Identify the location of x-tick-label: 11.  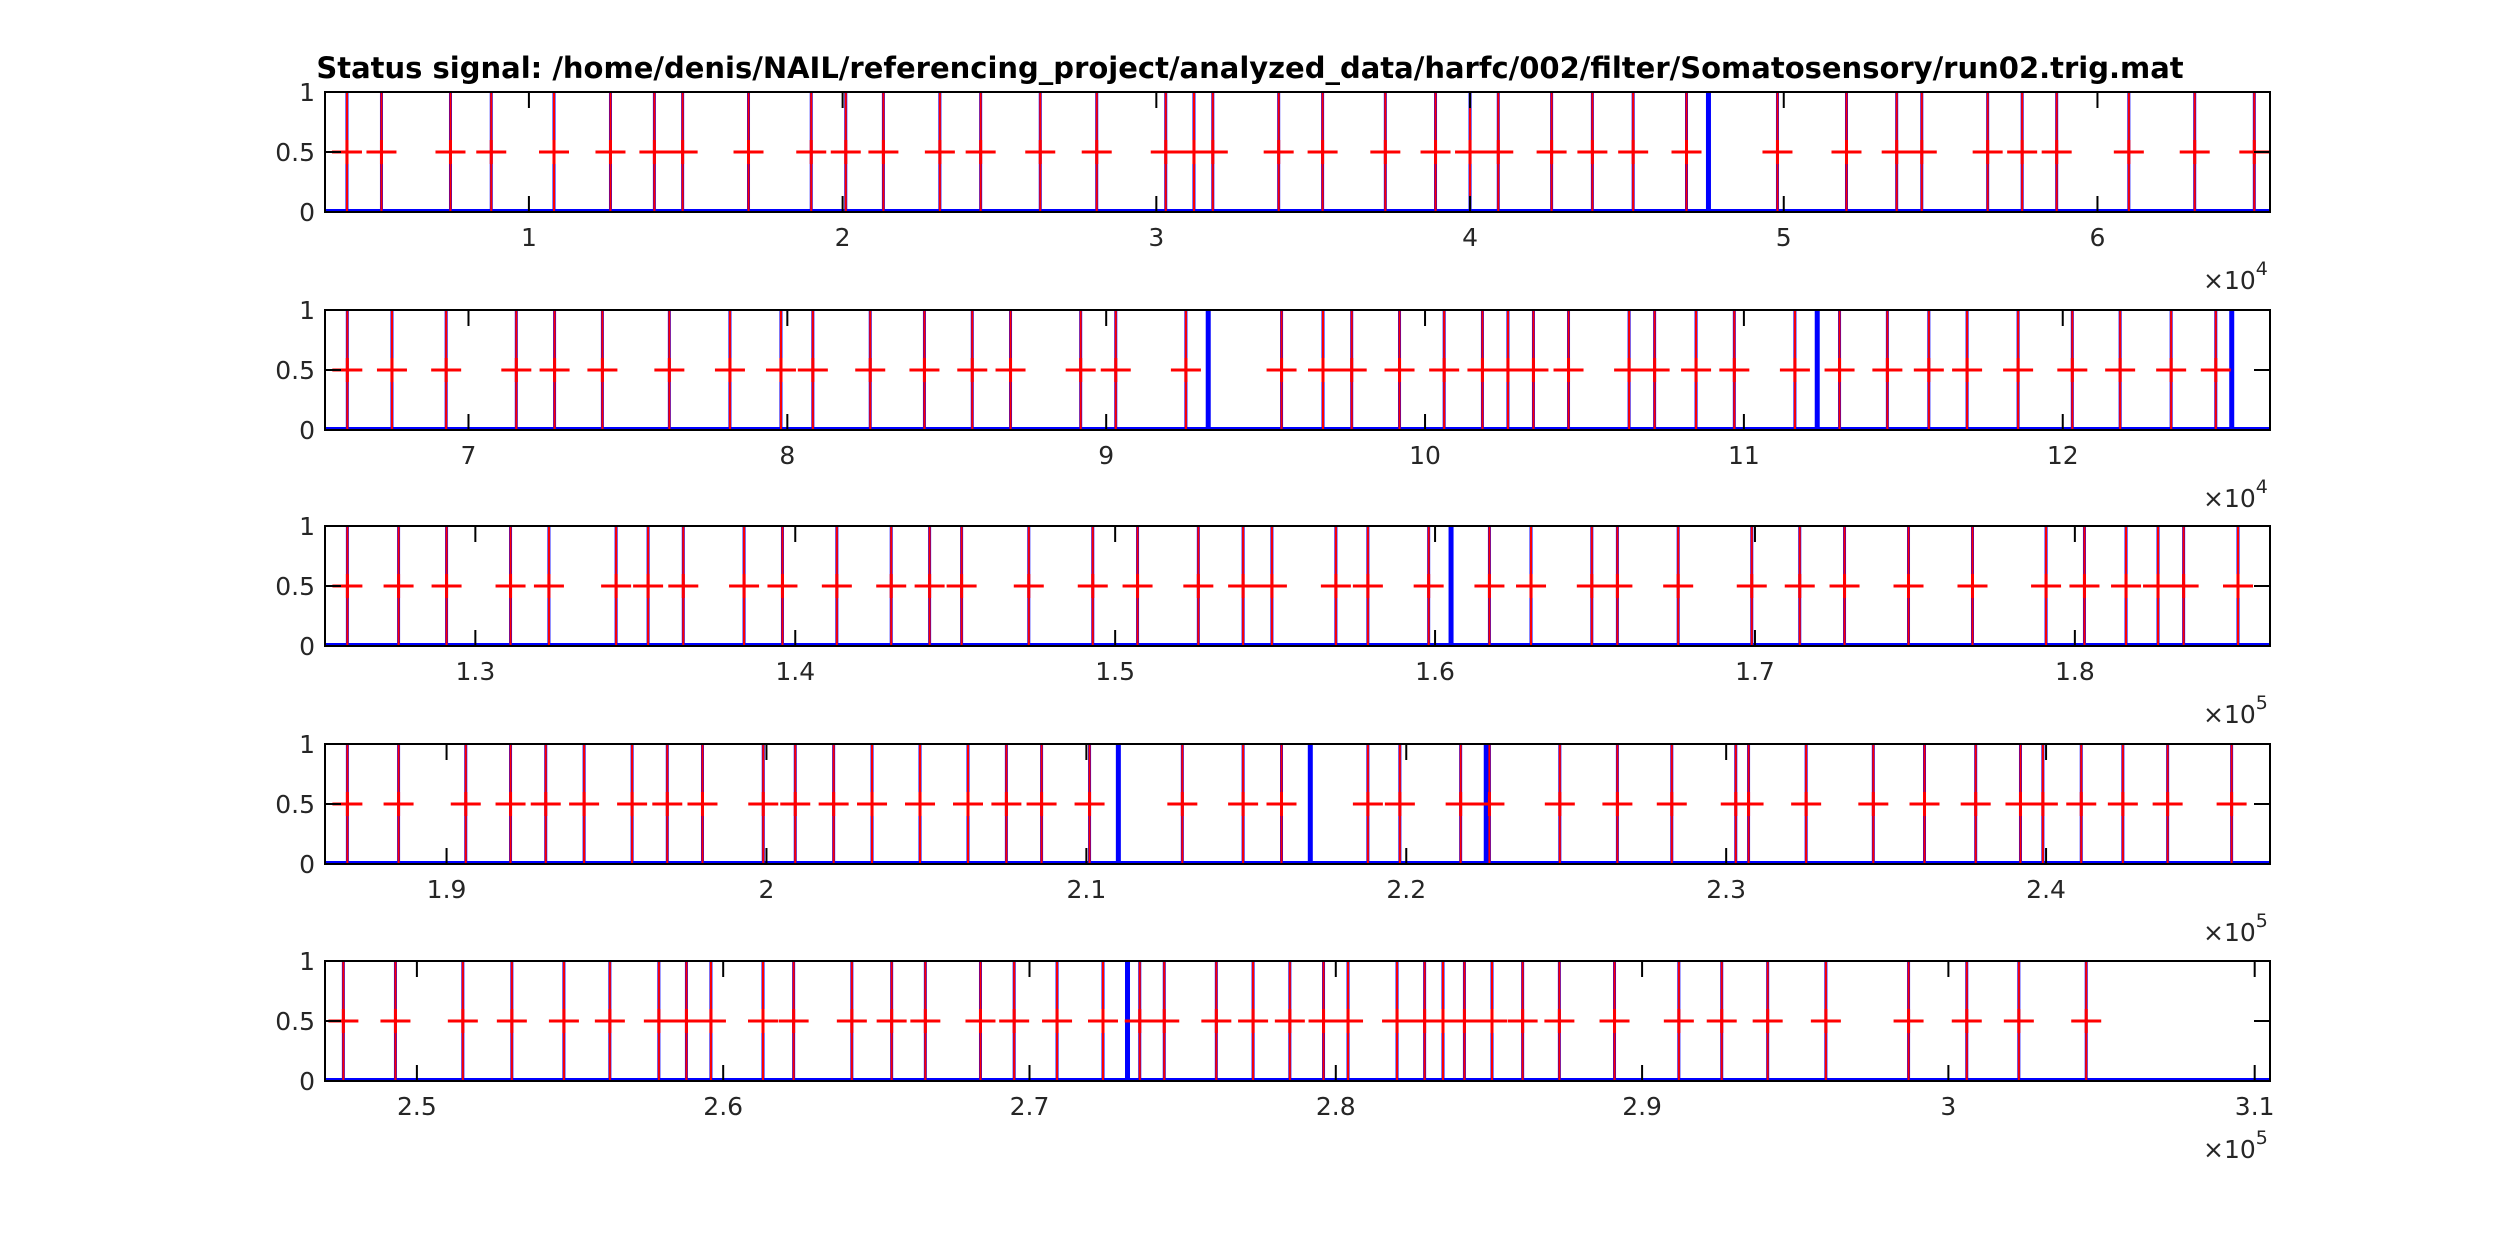
(1744, 455).